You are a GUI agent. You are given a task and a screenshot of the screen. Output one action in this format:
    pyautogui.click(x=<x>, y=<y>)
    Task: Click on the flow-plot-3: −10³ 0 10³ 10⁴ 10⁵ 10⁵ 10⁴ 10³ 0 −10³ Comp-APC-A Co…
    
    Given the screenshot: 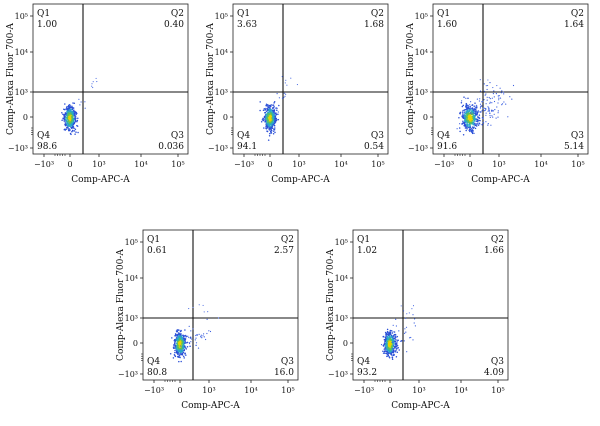 What is the action you would take?
    pyautogui.click(x=495, y=100)
    